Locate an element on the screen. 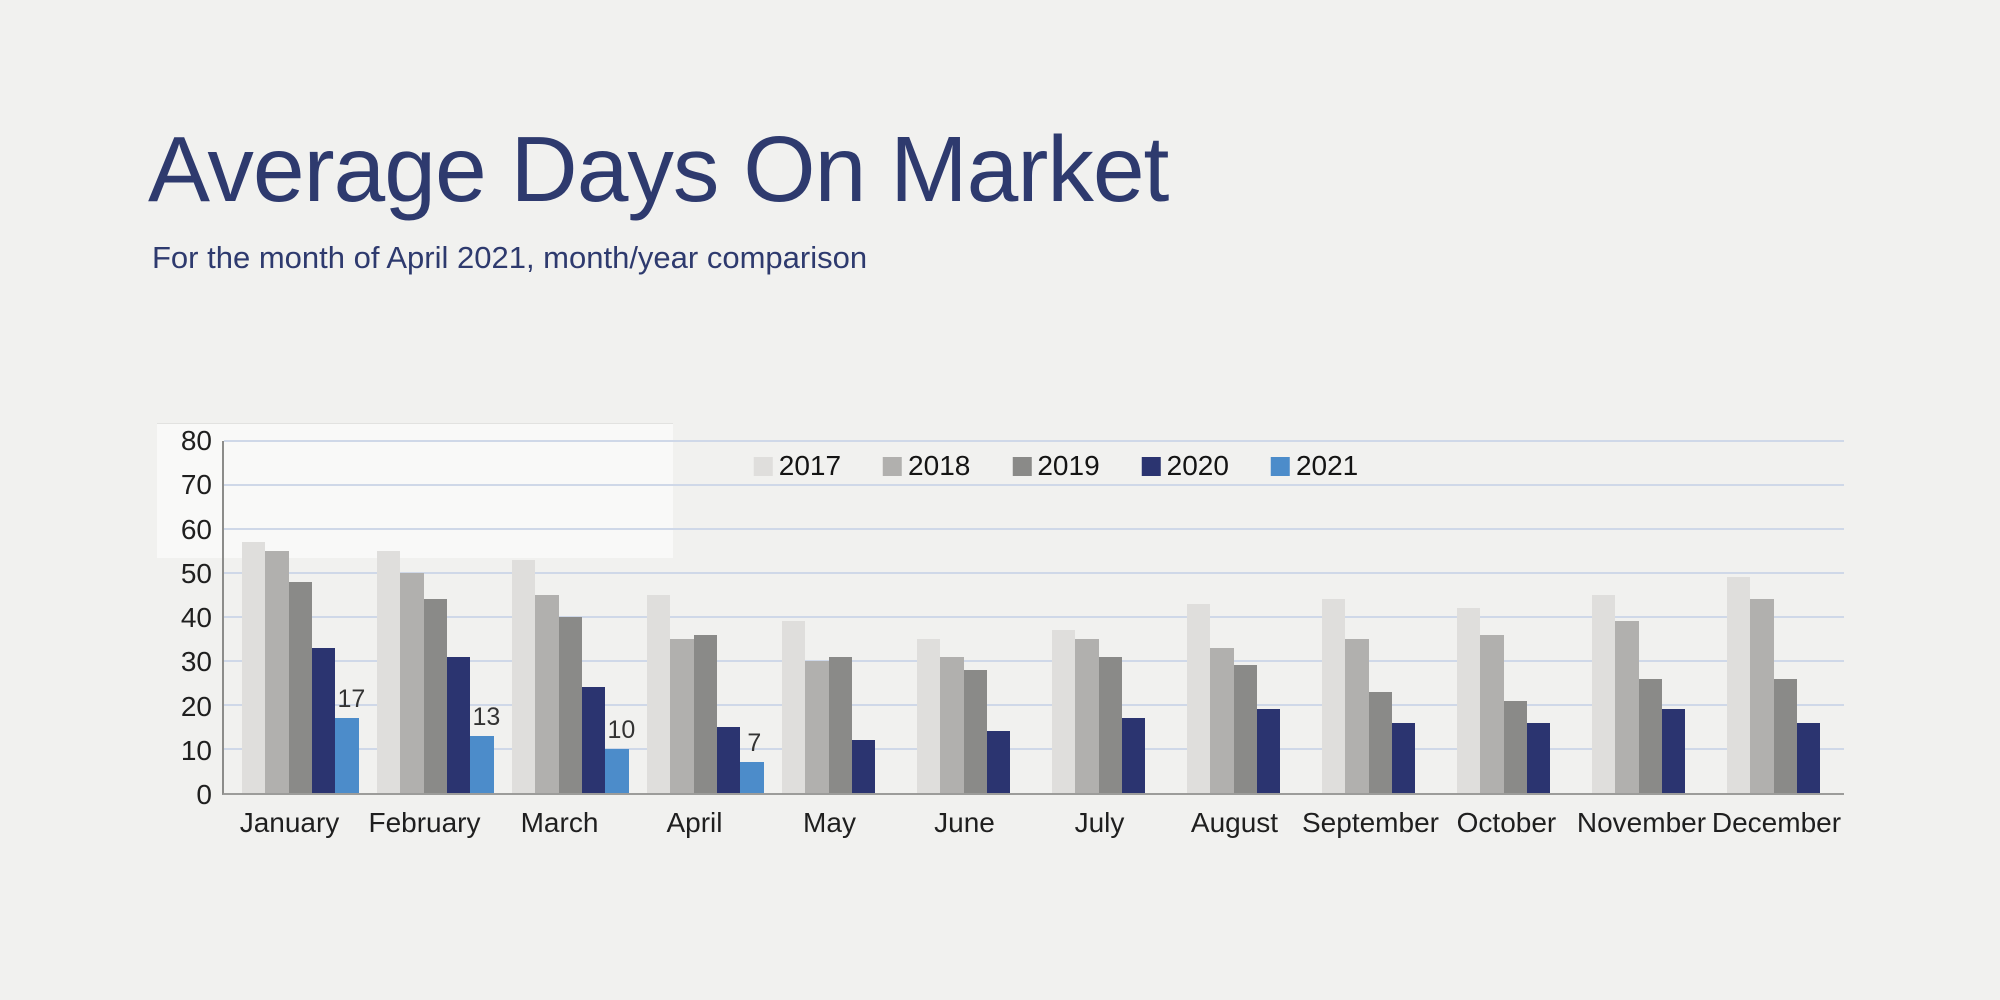 This screenshot has width=2000, height=1000. legend-label-2019: 2019 is located at coordinates (1068, 465).